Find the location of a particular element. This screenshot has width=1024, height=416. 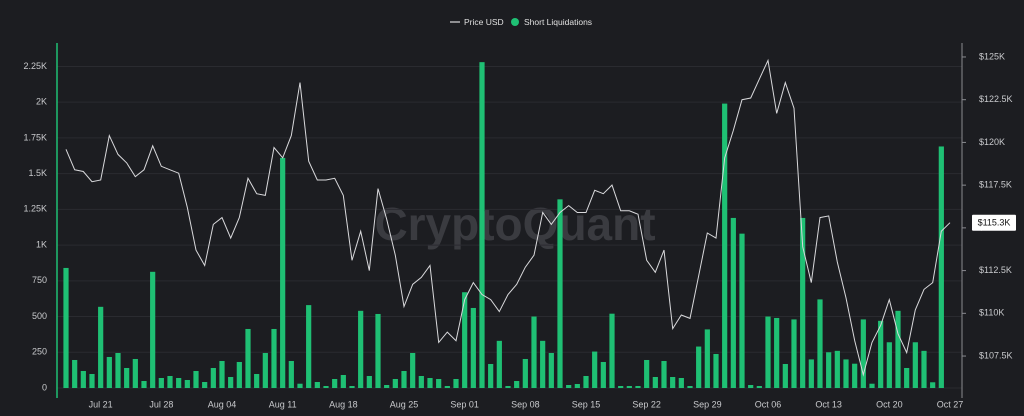

y2-tick-label: $120K is located at coordinates (992, 142).